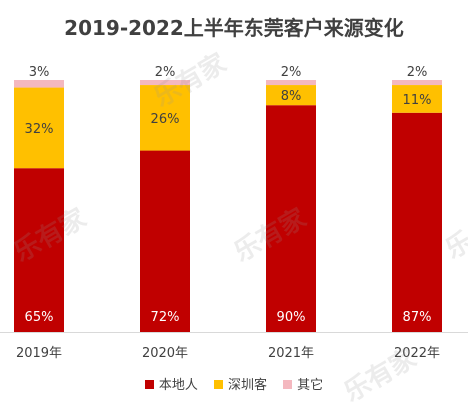 The image size is (468, 409). Describe the element at coordinates (39, 317) in the screenshot. I see `data-label-local: 65%` at that location.